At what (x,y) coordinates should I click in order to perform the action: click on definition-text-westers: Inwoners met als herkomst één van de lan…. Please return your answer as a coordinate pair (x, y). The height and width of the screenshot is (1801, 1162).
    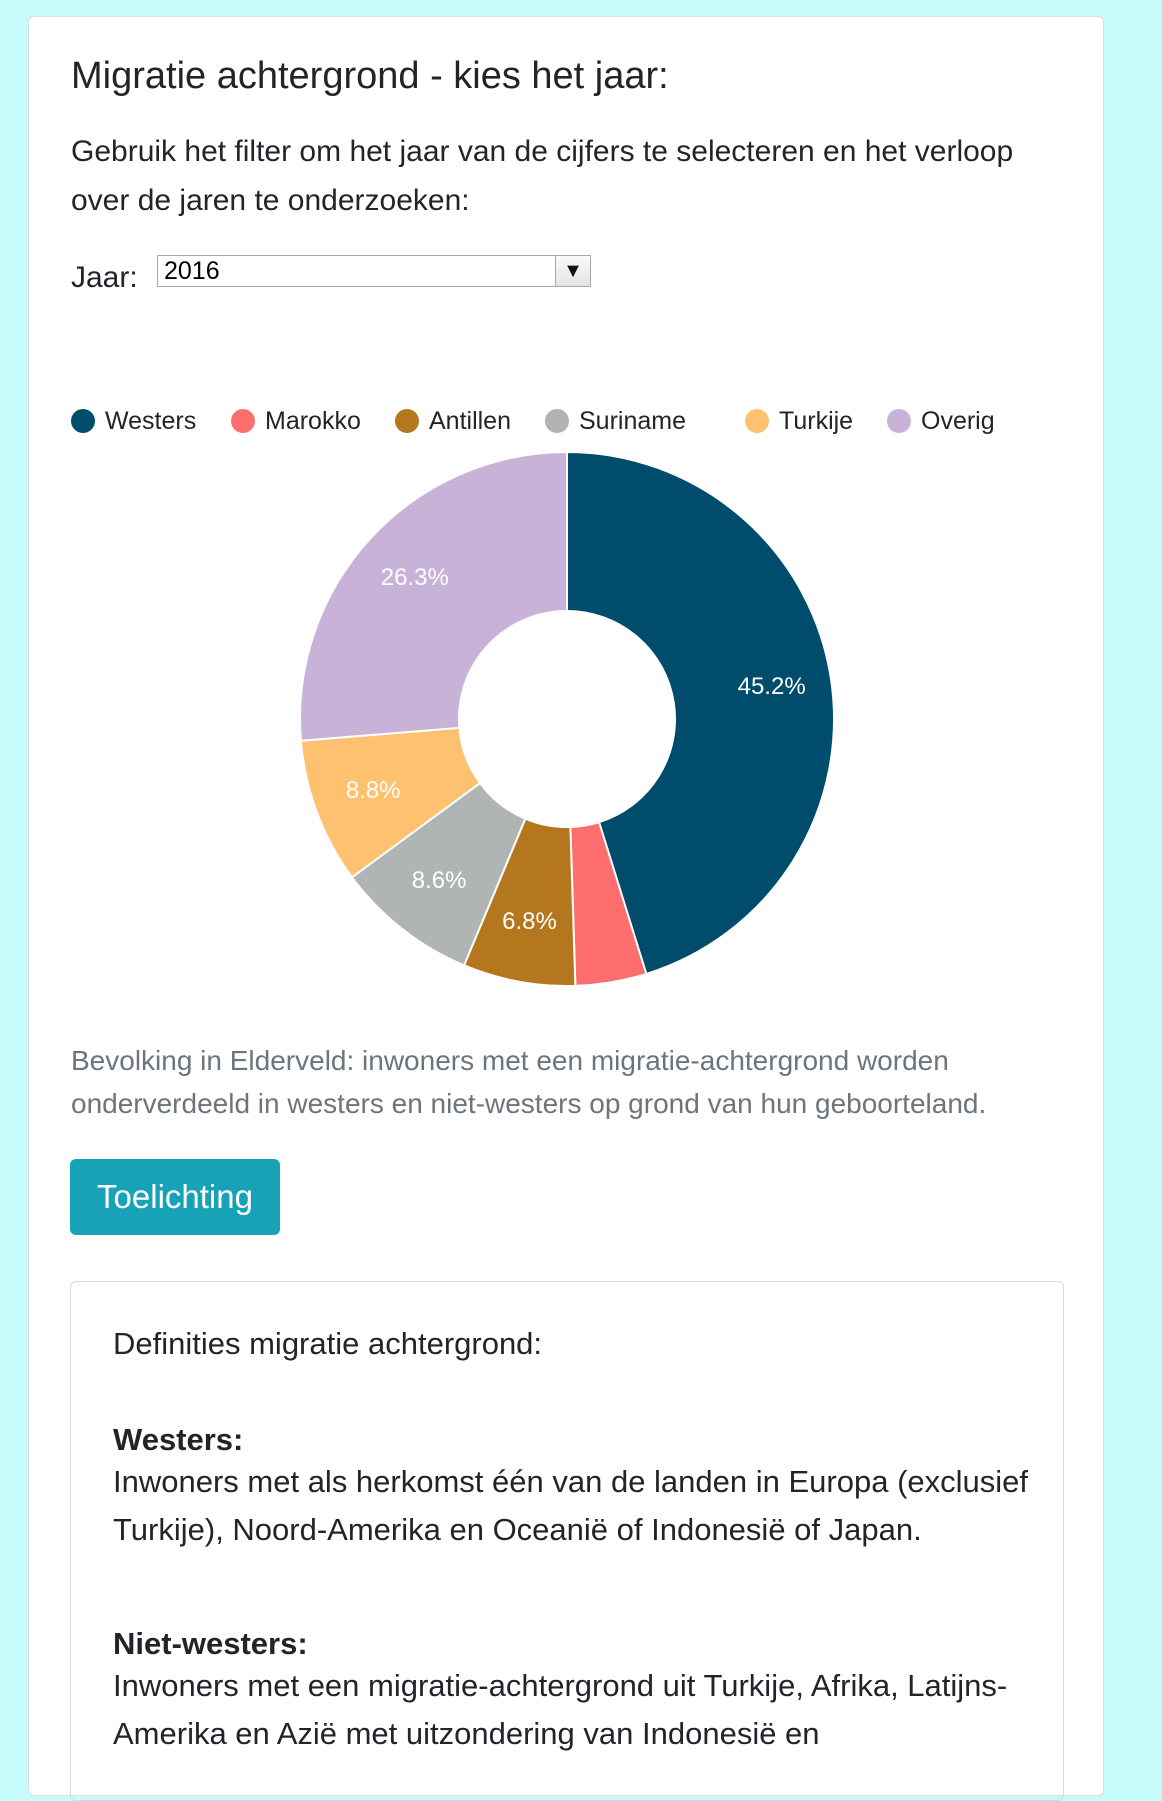
    Looking at the image, I should click on (570, 1505).